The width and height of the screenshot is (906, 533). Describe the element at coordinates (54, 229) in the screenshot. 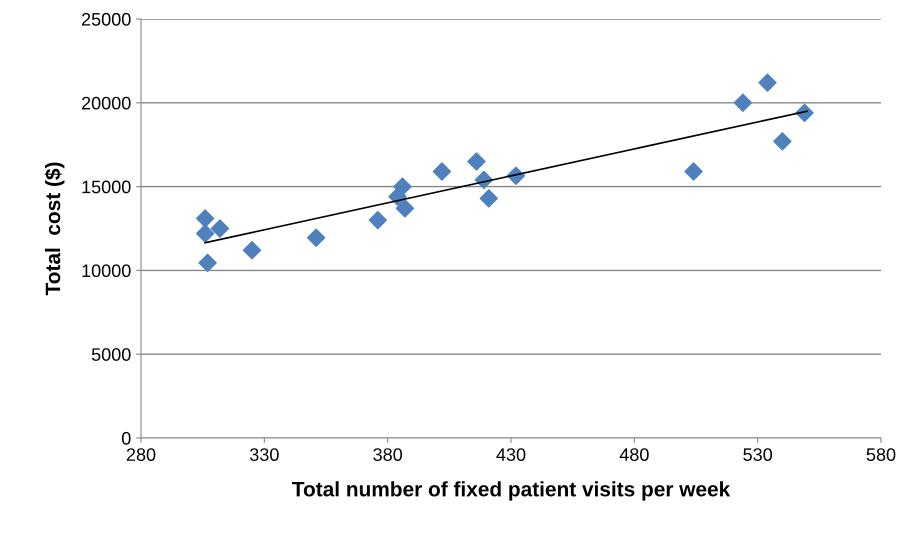

I see `y-axis-title: Total cost ($)` at that location.